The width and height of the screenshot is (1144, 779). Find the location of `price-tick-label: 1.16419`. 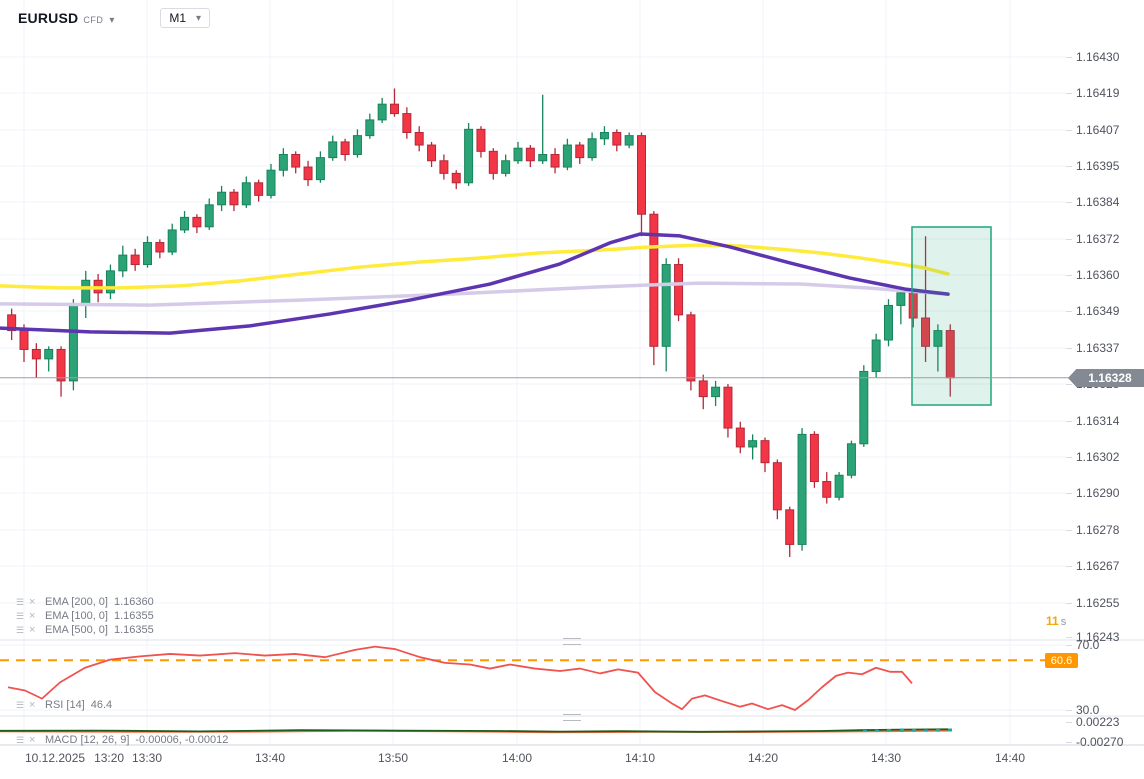

price-tick-label: 1.16419 is located at coordinates (1092, 93).